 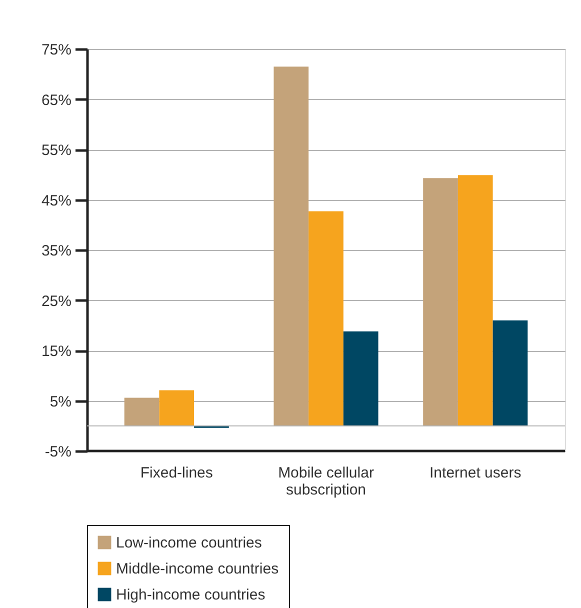 What do you see at coordinates (476, 473) in the screenshot?
I see `x-tick-label: Internet users` at bounding box center [476, 473].